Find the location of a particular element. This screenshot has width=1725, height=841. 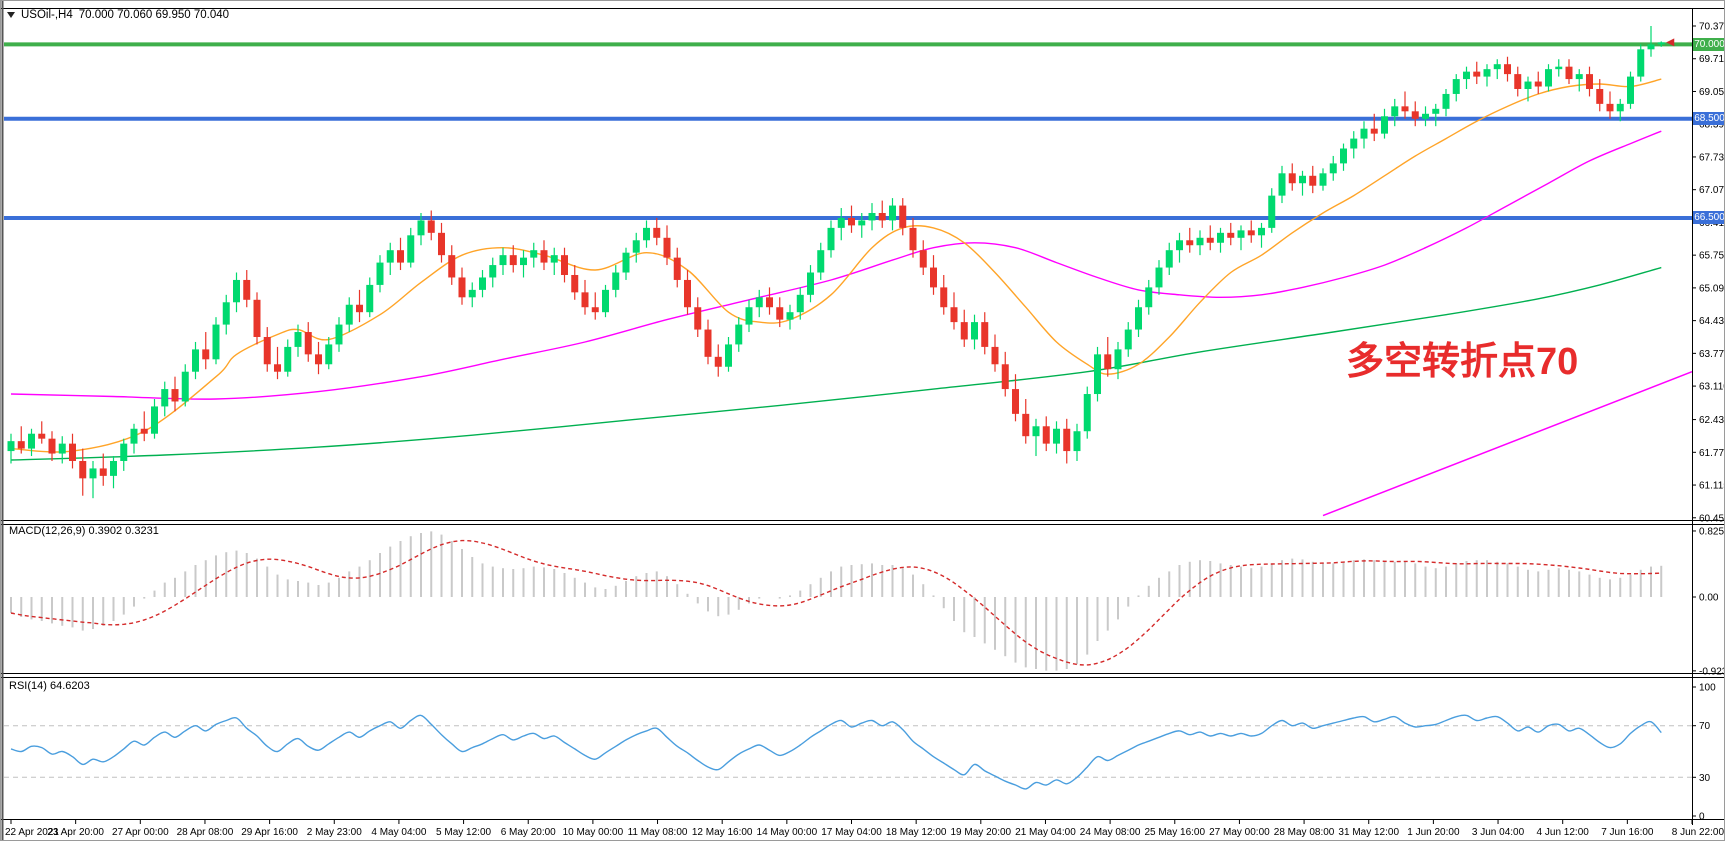

time-axis-label: 17 May 04:00 is located at coordinates (851, 832).